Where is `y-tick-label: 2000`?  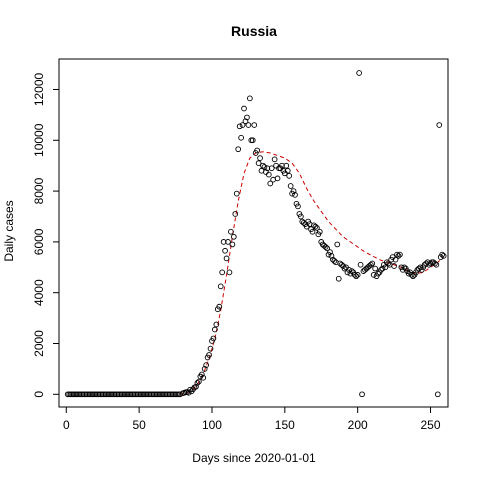
y-tick-label: 2000 is located at coordinates (39, 343).